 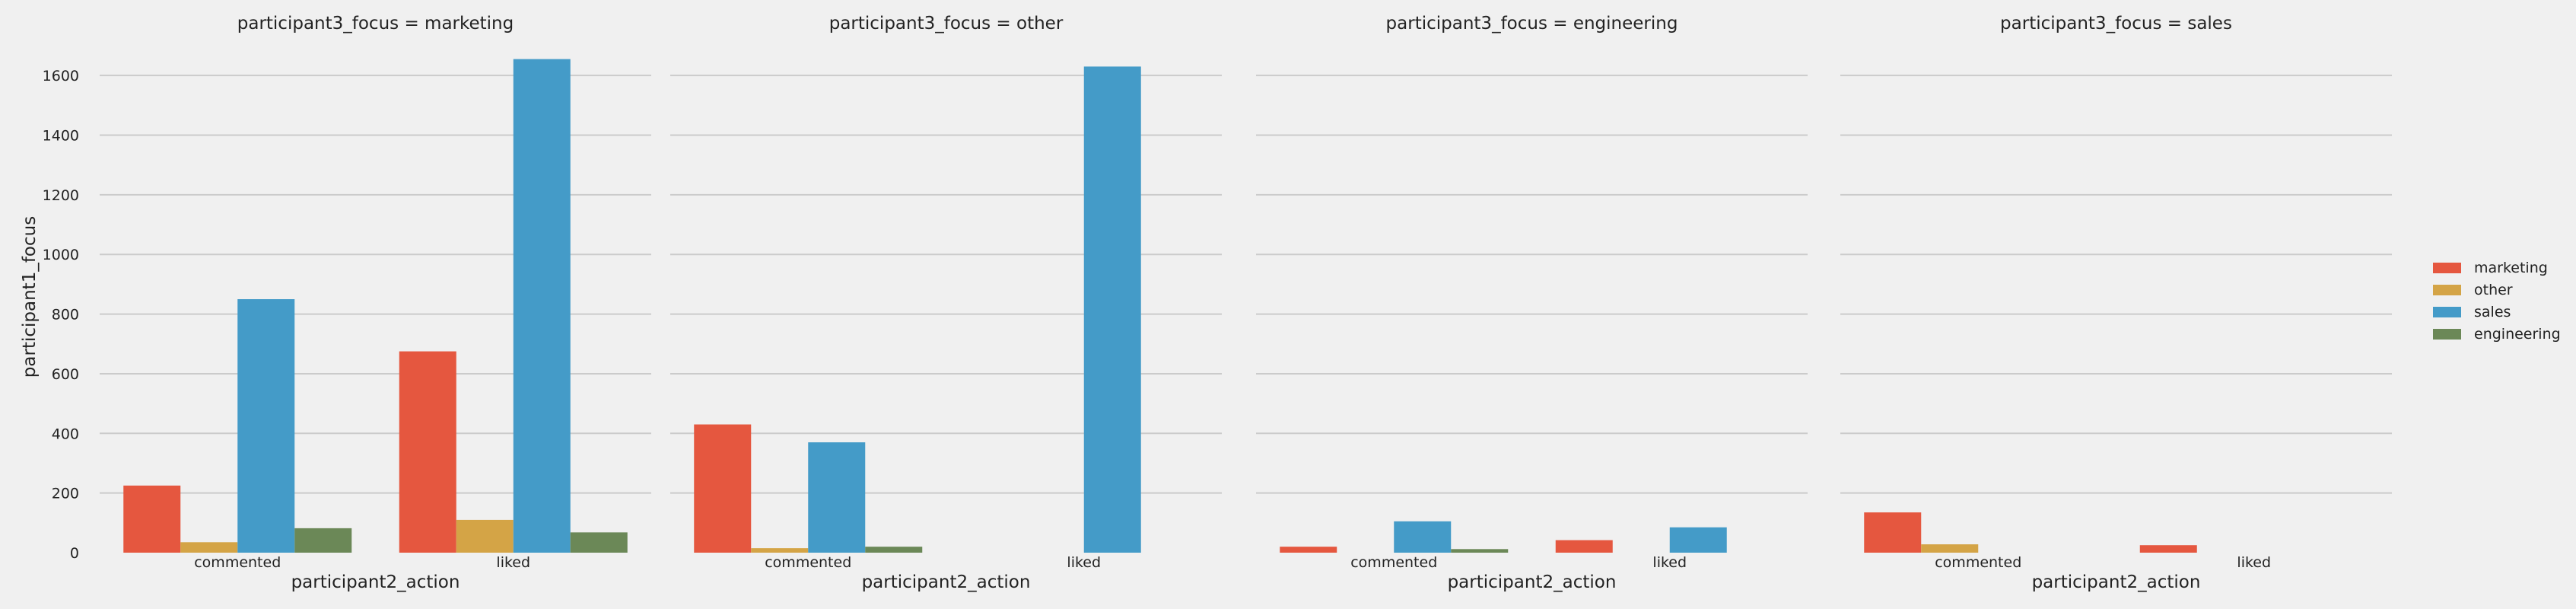 I want to click on y-tick-label: 400, so click(x=65, y=434).